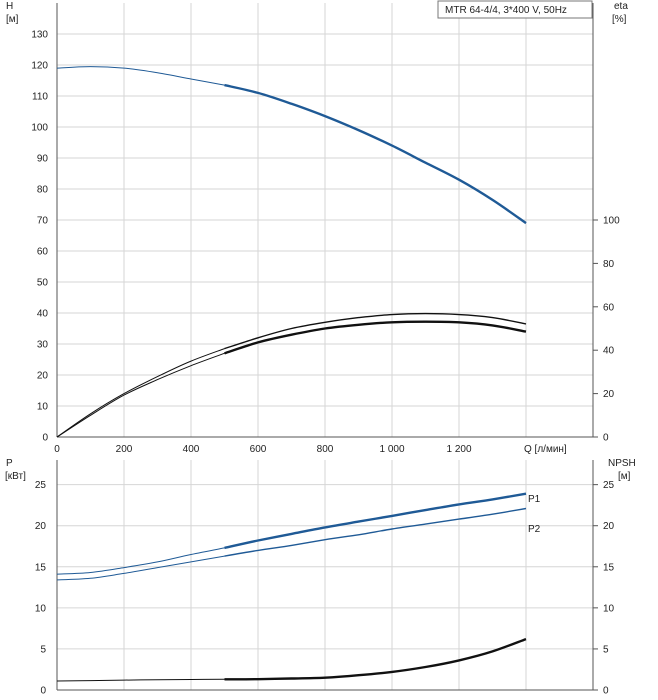 The image size is (658, 700). I want to click on y2-tick-label: 40, so click(609, 351).